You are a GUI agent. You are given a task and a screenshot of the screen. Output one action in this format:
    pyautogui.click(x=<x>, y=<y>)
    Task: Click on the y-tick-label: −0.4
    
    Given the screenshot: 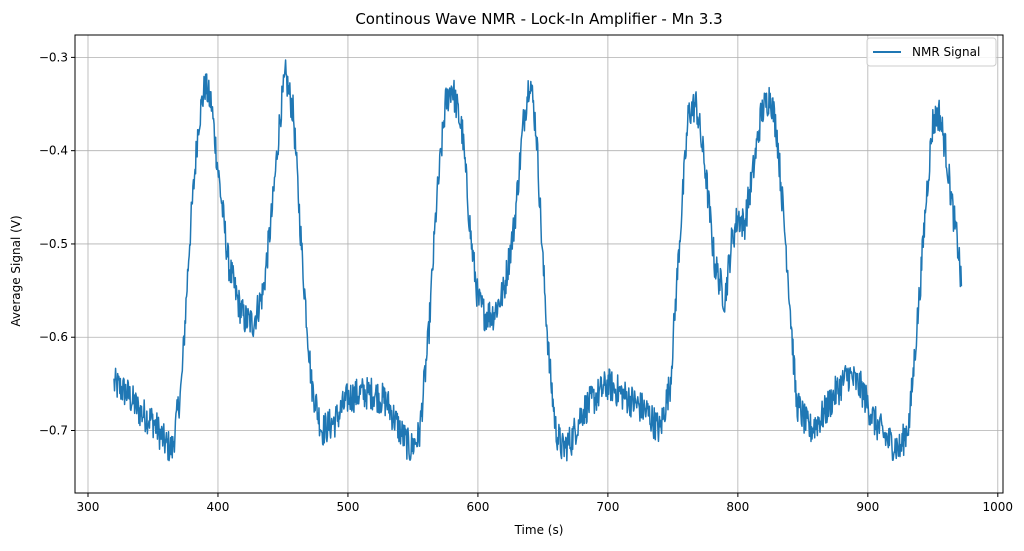 What is the action you would take?
    pyautogui.click(x=53, y=151)
    